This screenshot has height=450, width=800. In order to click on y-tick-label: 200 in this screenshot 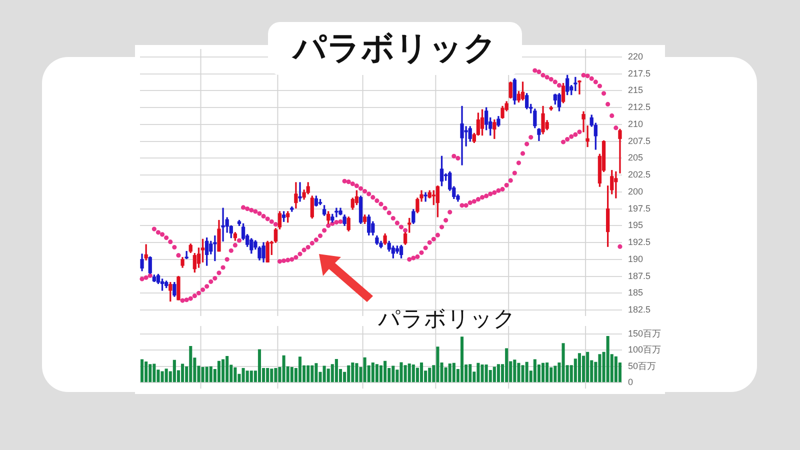, I will do `click(636, 191)`.